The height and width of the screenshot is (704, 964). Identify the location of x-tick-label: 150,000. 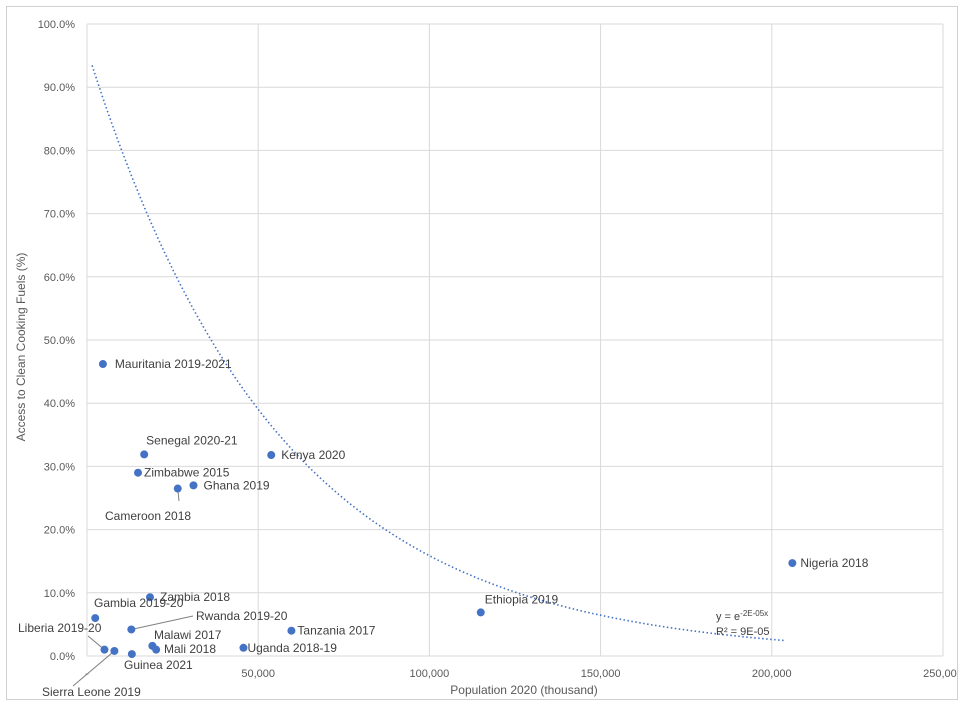
(601, 674).